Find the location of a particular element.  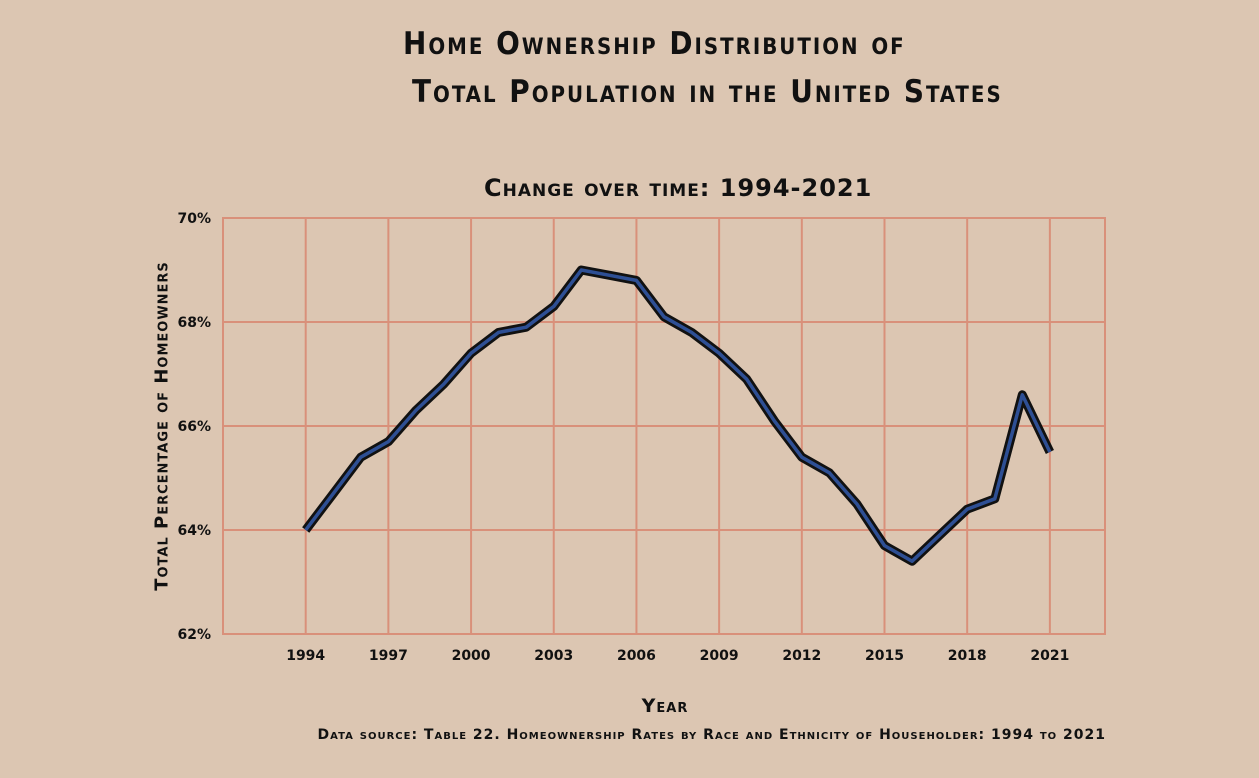

x-tick-label: 2012 is located at coordinates (801, 656).